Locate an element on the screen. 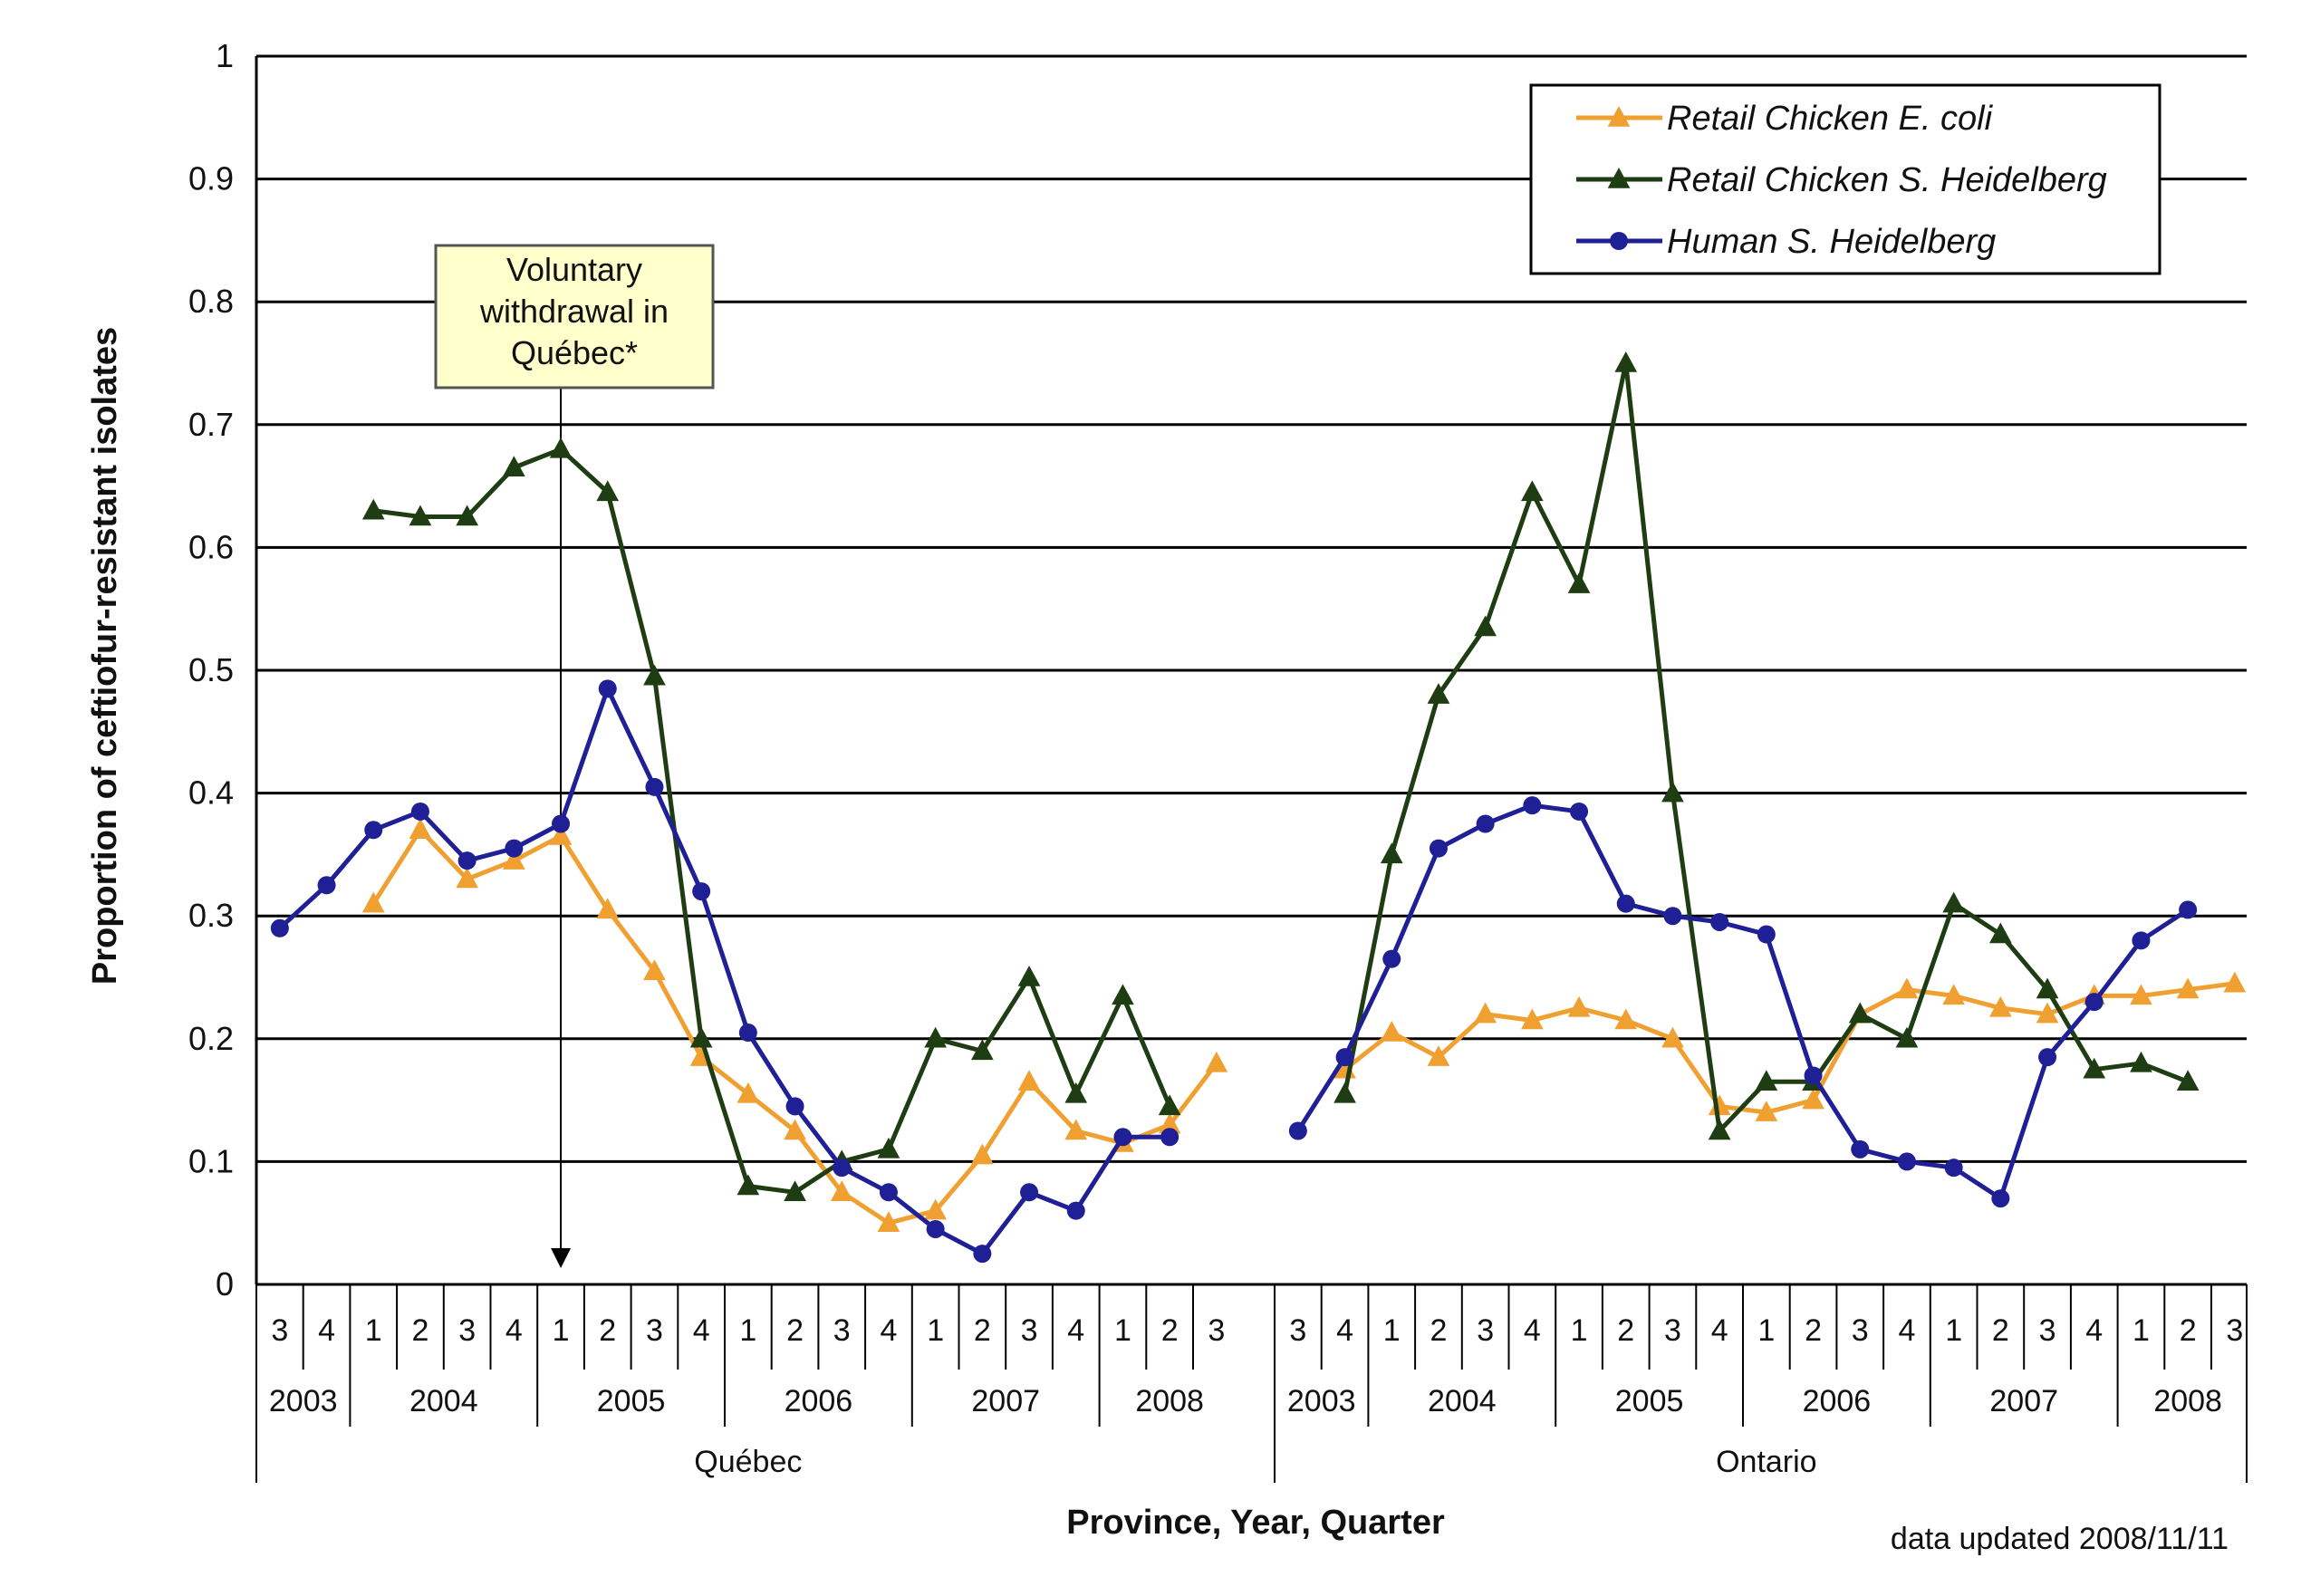  y-tick-labels: 0 0.1 0.2 0.3 0.4 0.5 0.6 0.7 0.8 0.9 1 is located at coordinates (211, 670).